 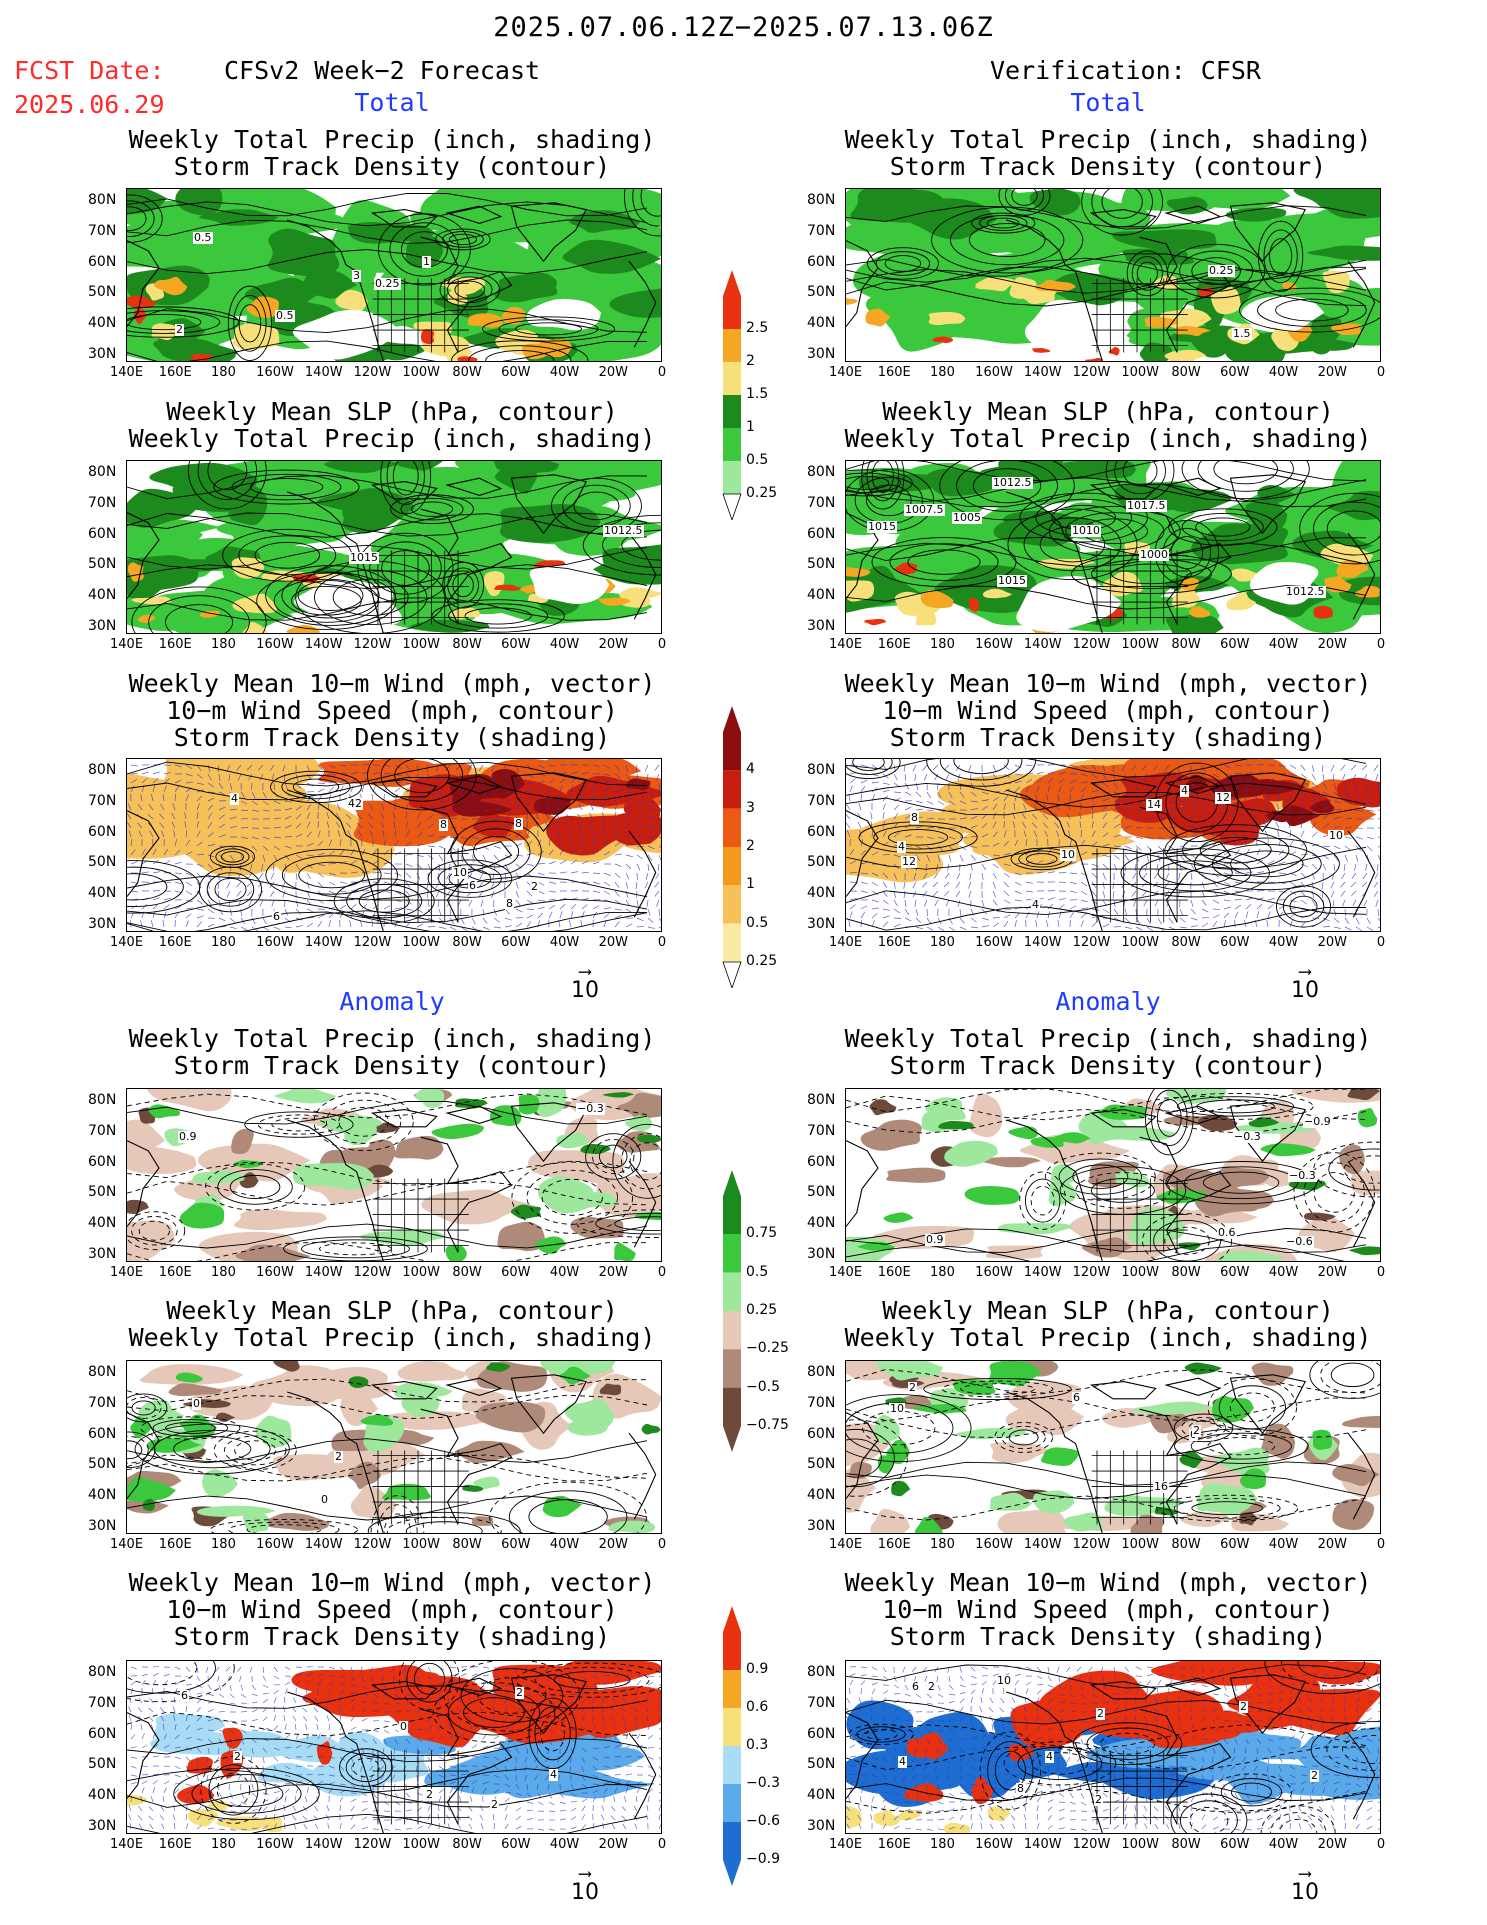 I want to click on map-canvas, so click(x=1113, y=1447).